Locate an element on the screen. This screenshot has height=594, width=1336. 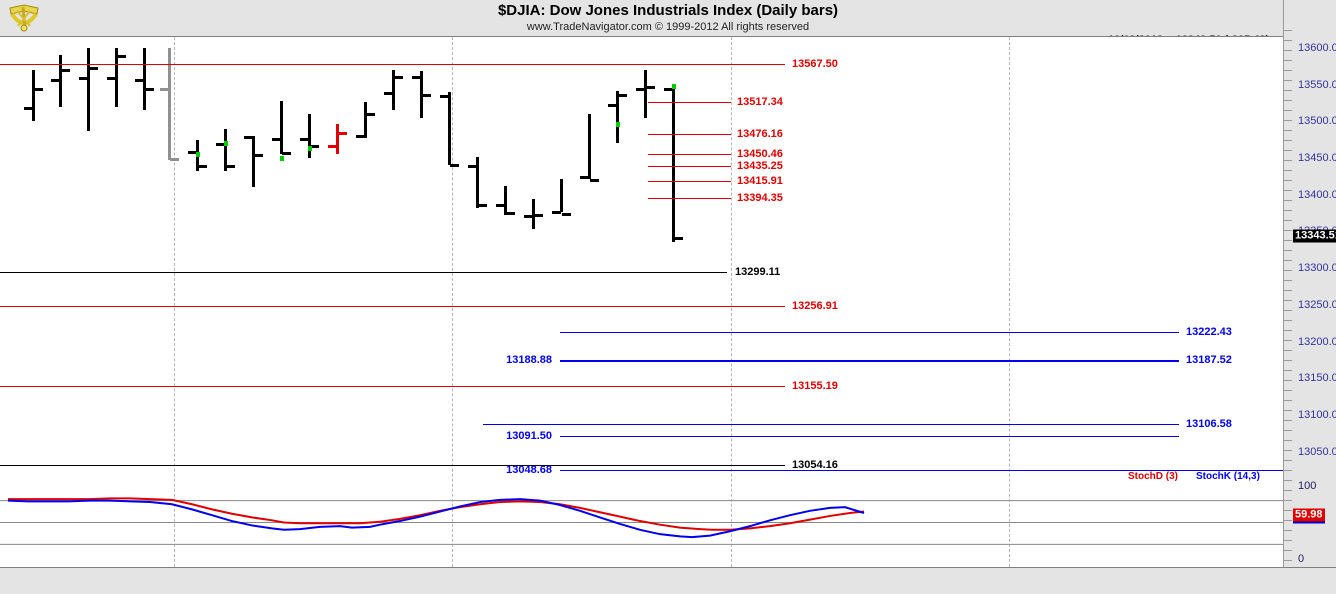
price-level-label: 13222.43 is located at coordinates (1209, 332).